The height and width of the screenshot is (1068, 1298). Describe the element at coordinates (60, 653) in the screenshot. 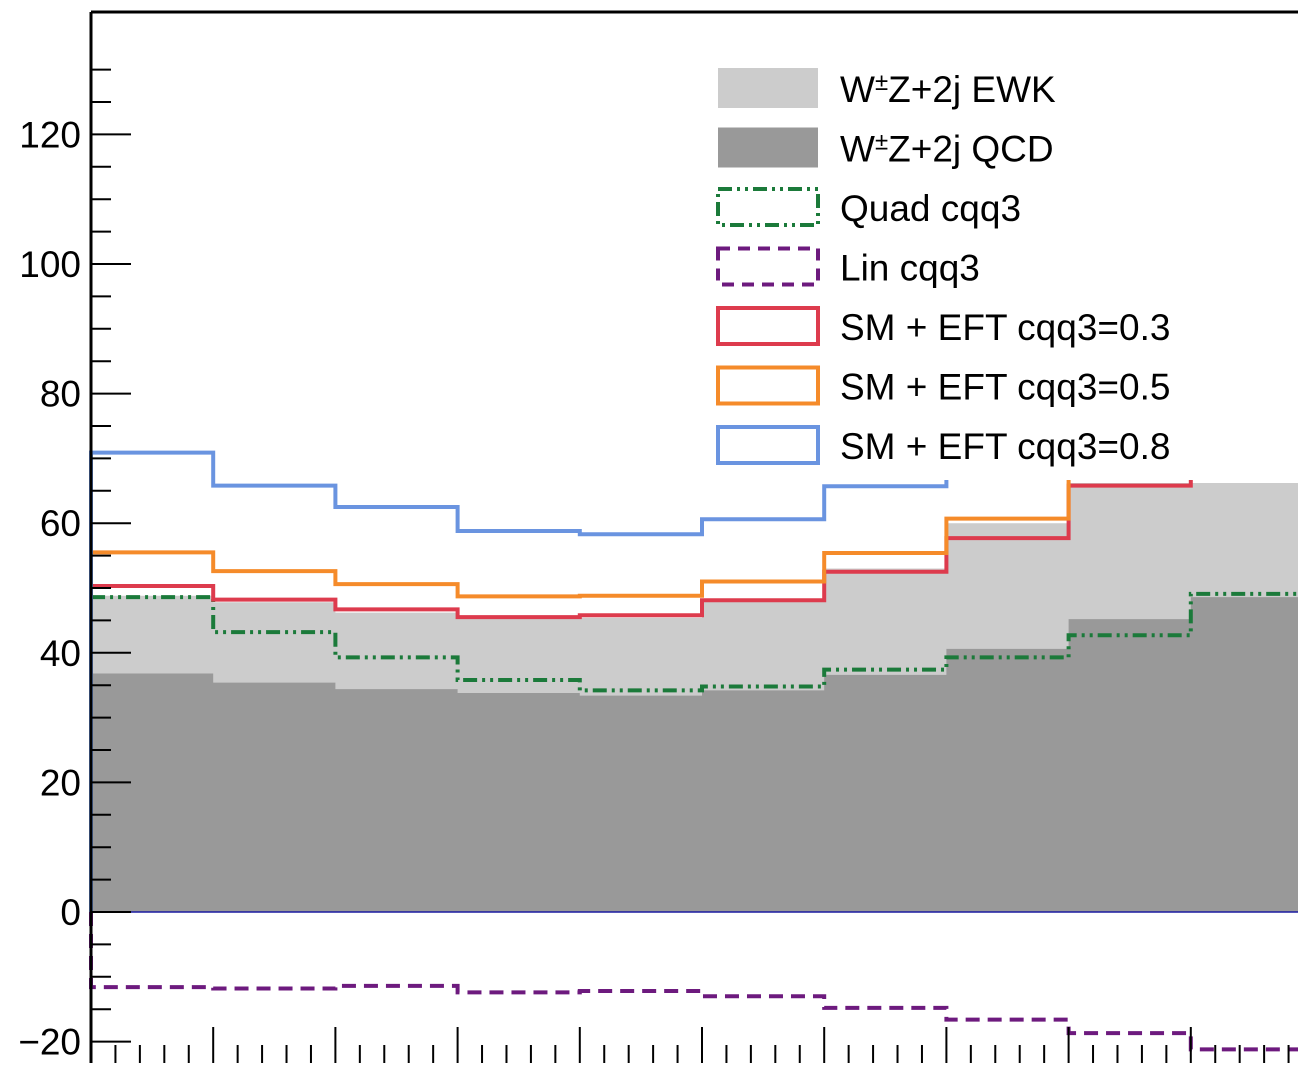

I see `y-tick-label: 40` at that location.